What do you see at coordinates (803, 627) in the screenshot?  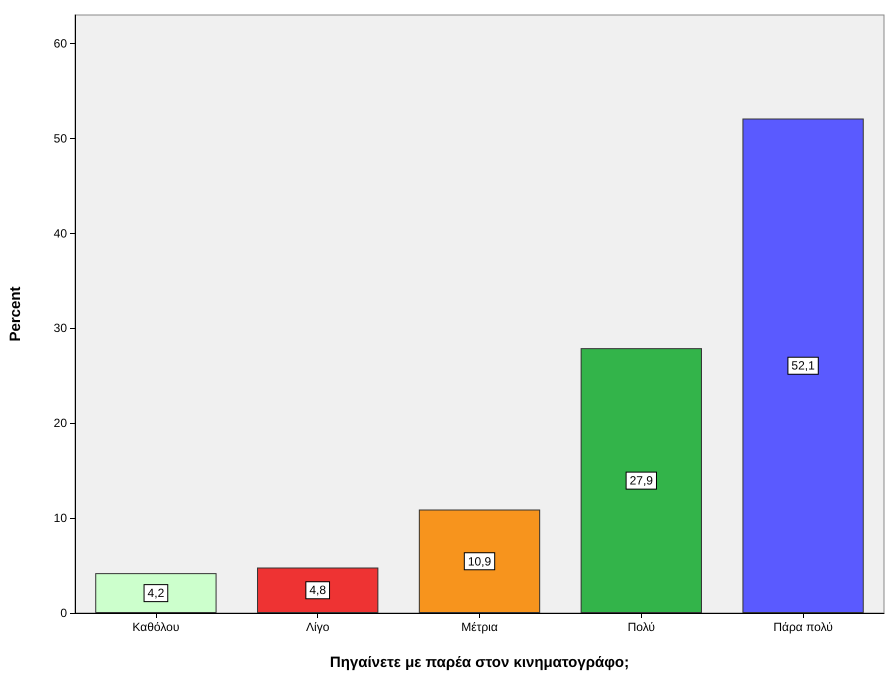 I see `x-tick-label: Πάρα πολύ` at bounding box center [803, 627].